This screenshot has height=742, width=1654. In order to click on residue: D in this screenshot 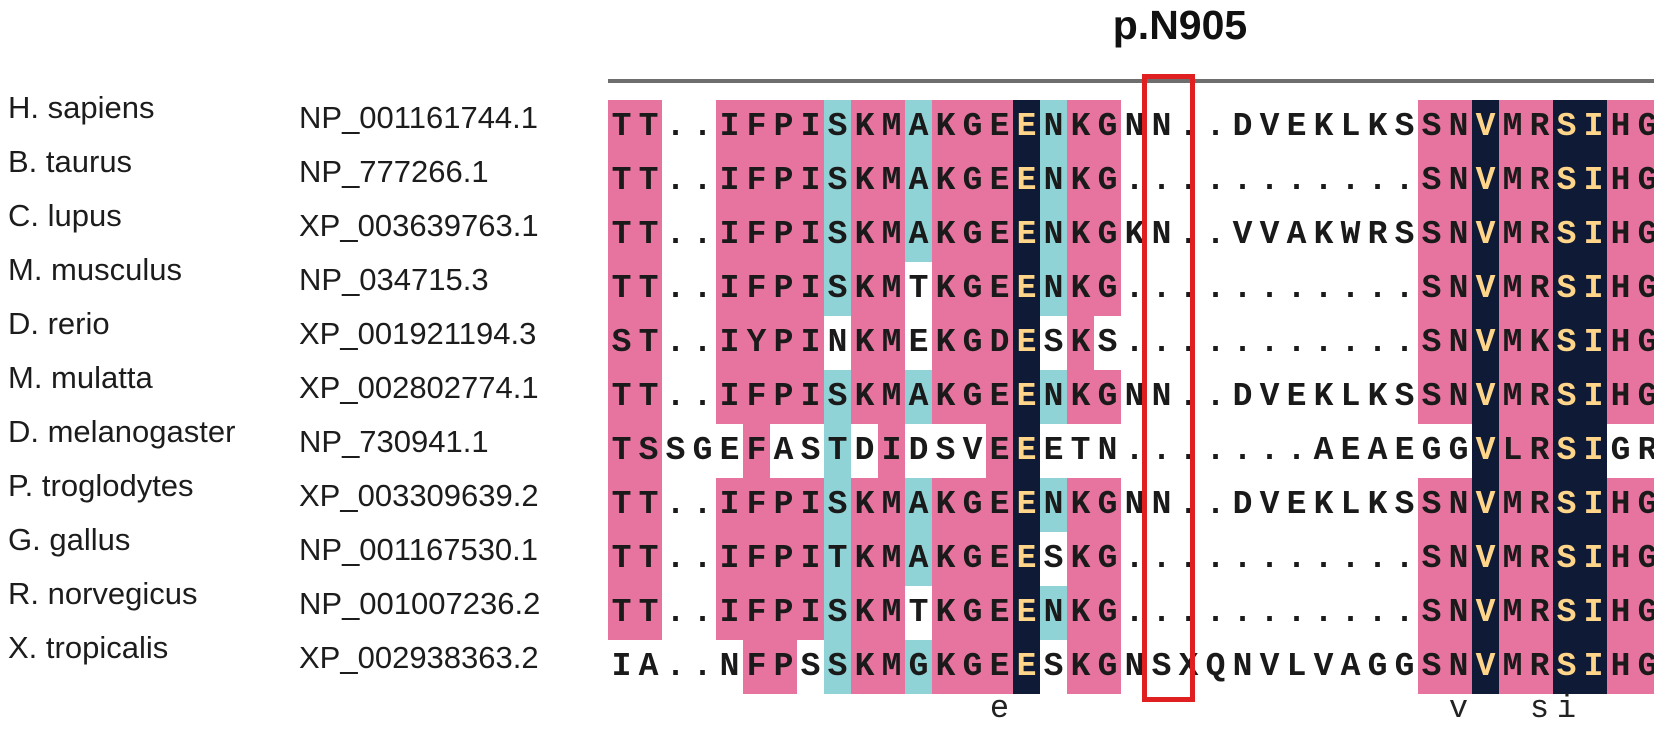, I will do `click(1242, 126)`.